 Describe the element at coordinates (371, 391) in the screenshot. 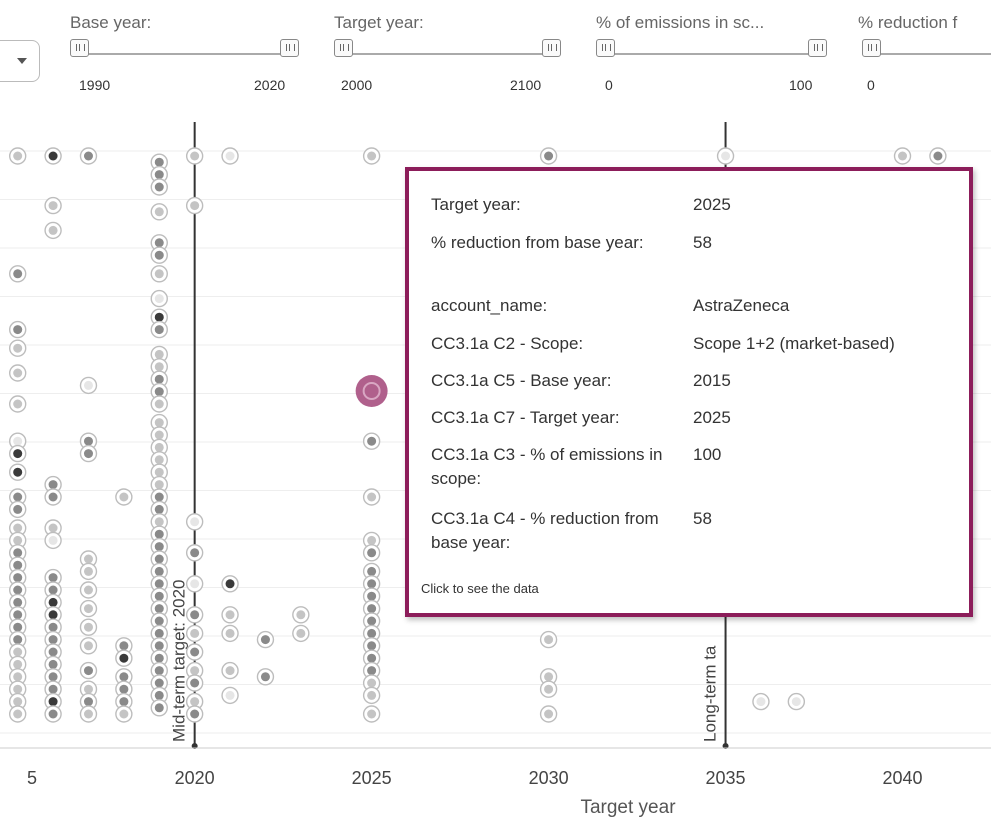

I see `highlighted-point` at that location.